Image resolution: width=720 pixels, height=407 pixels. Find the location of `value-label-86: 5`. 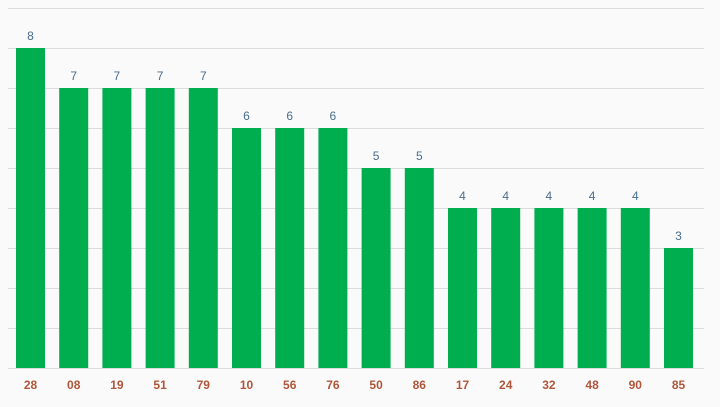

value-label-86: 5 is located at coordinates (419, 156).